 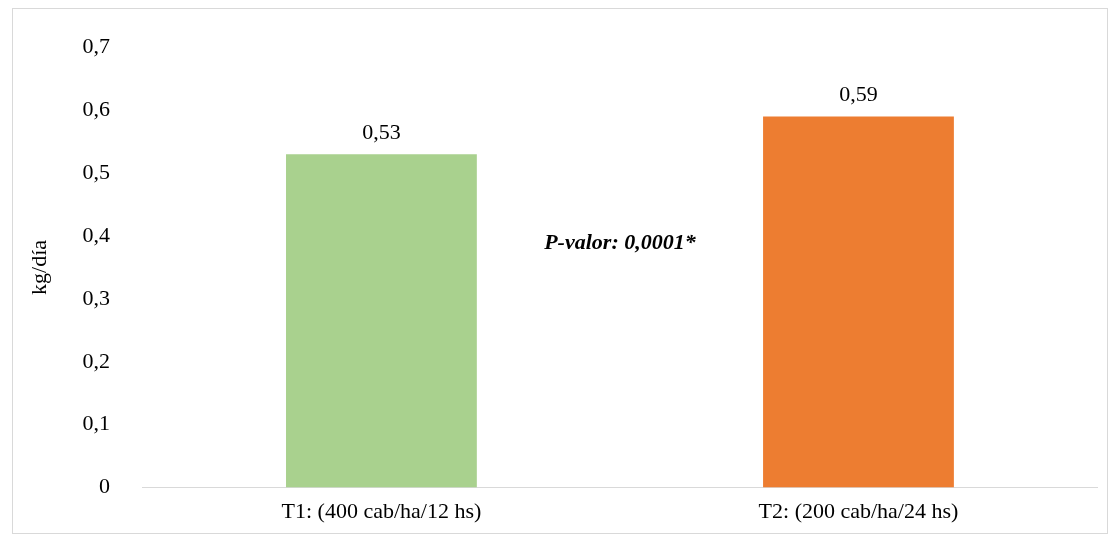 I want to click on y-tick-label: 0,6, so click(x=96, y=108).